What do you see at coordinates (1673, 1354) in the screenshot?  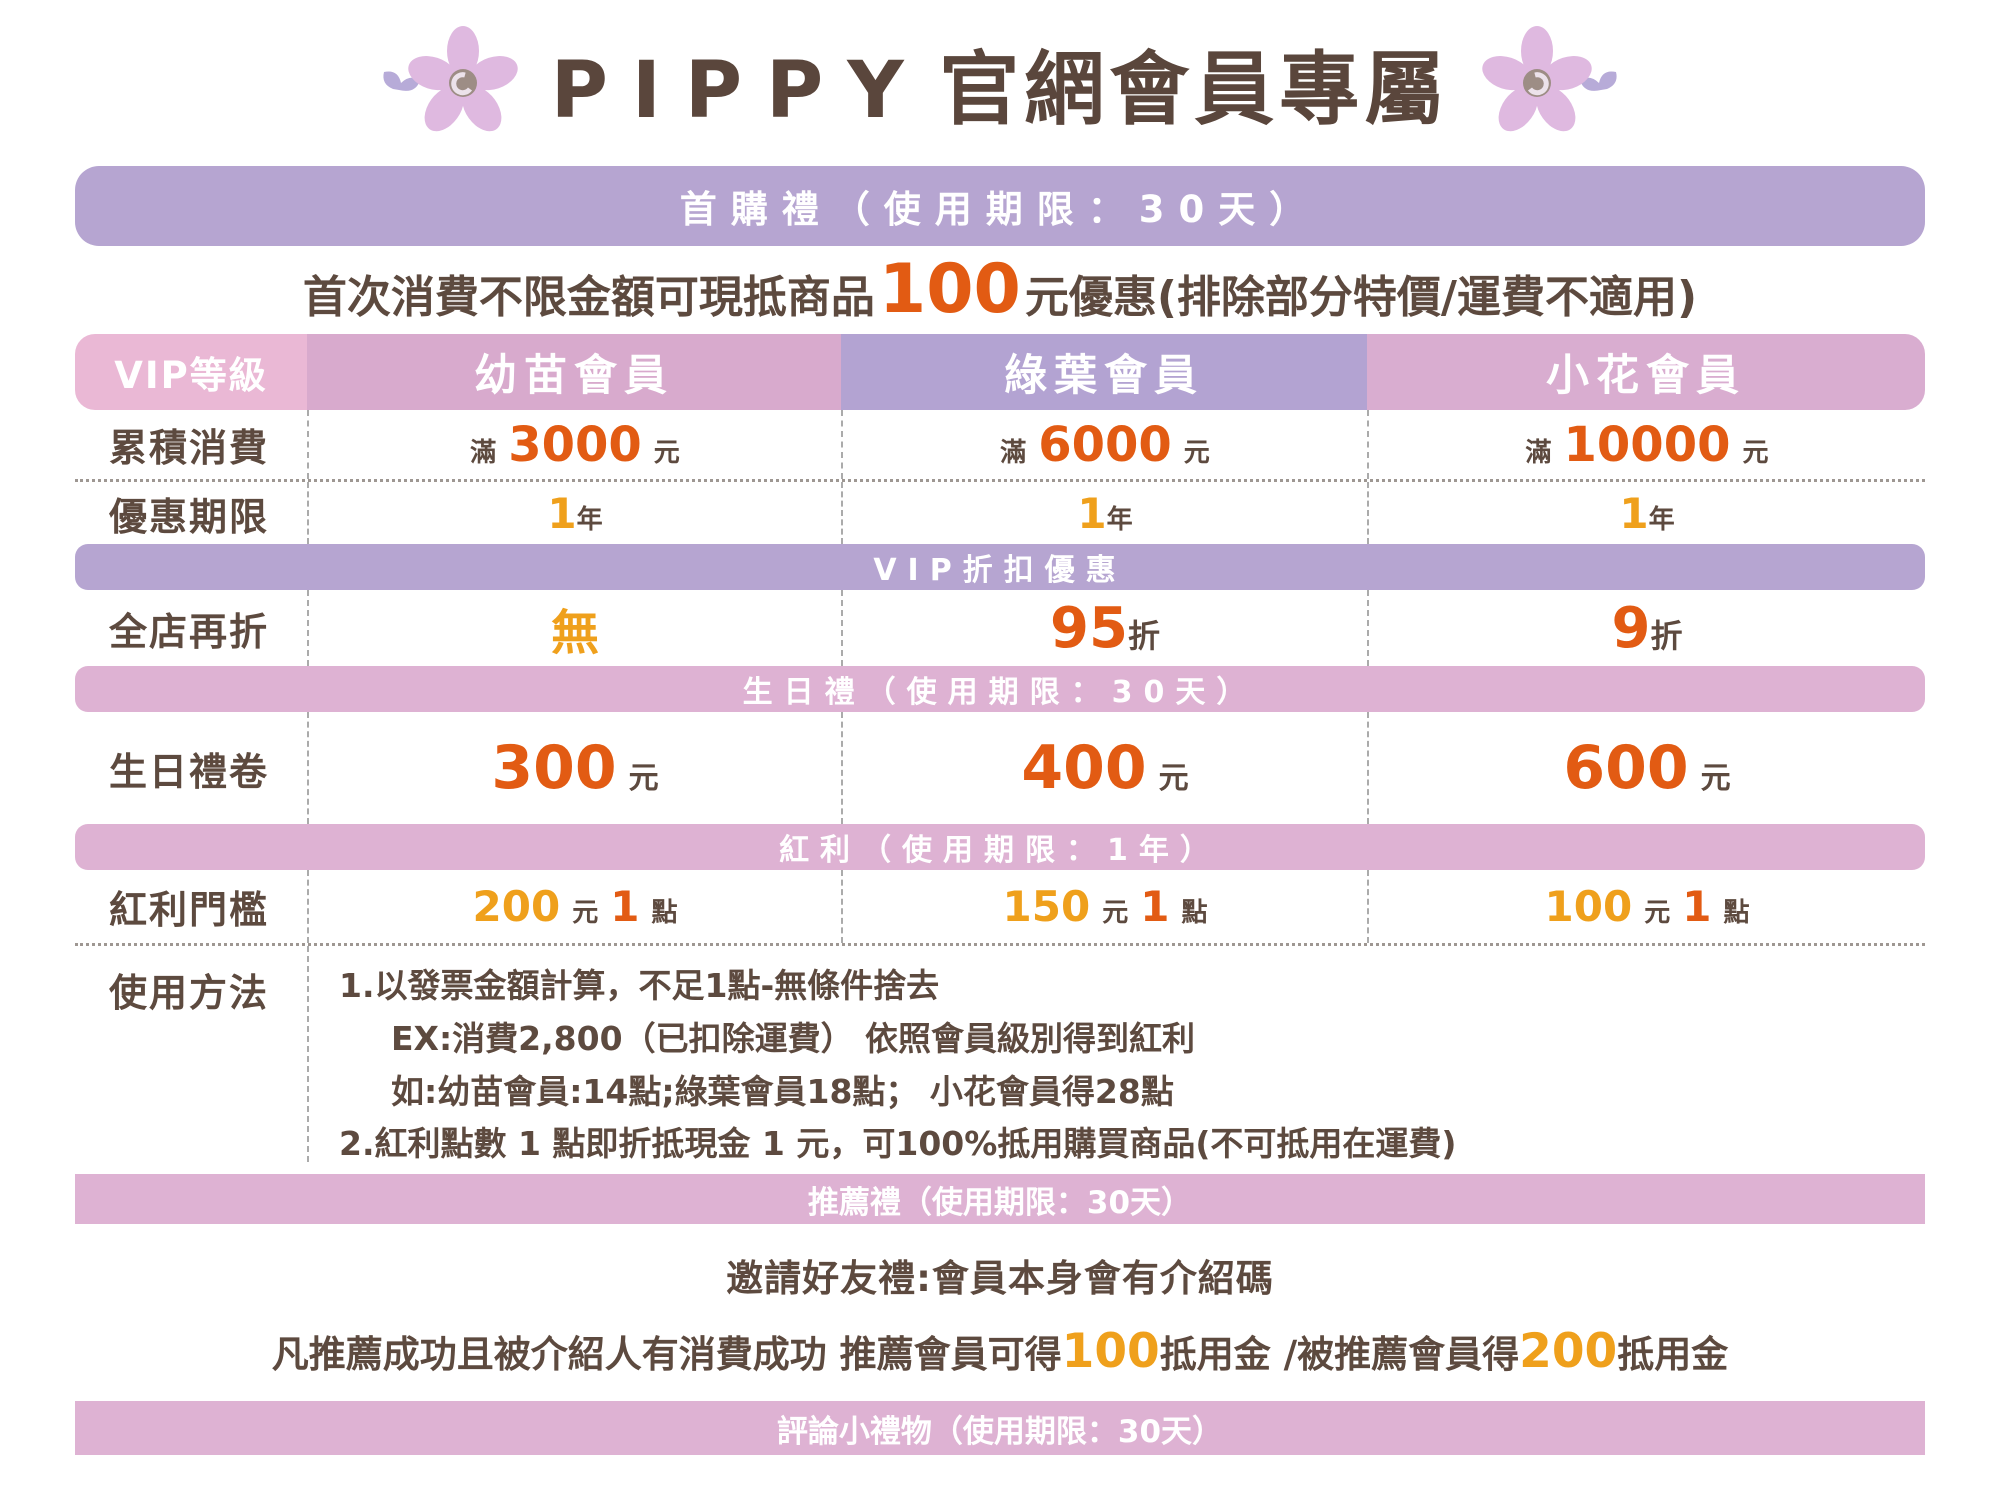 I see `referral-text-after: 抵用金` at bounding box center [1673, 1354].